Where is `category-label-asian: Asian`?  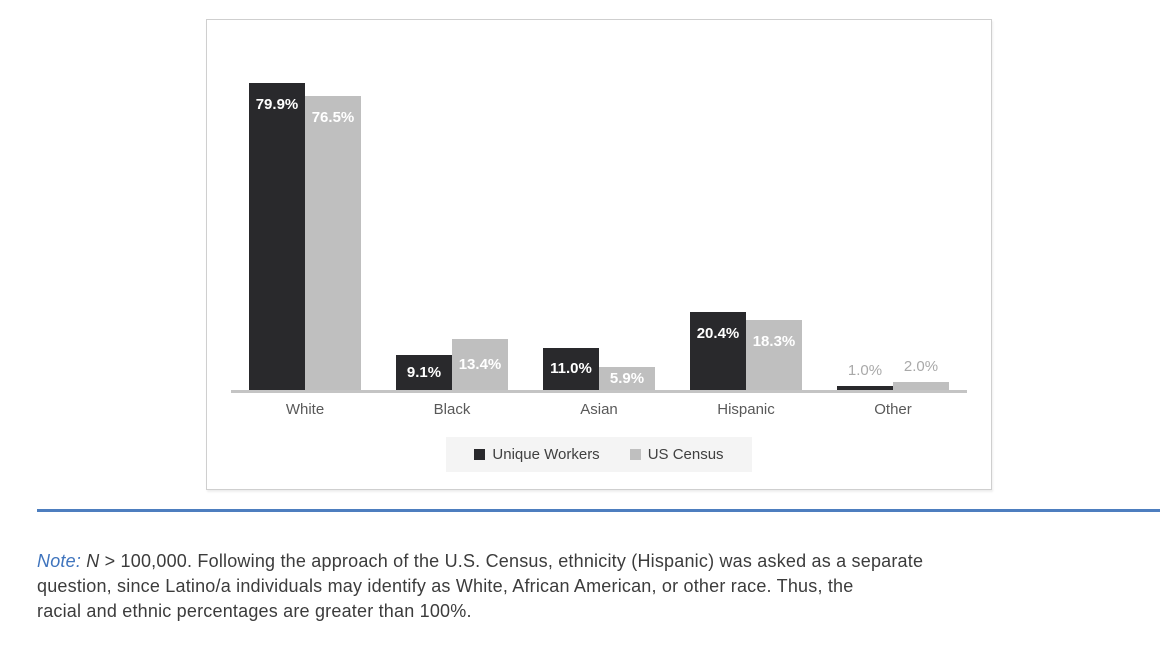
category-label-asian: Asian is located at coordinates (599, 409).